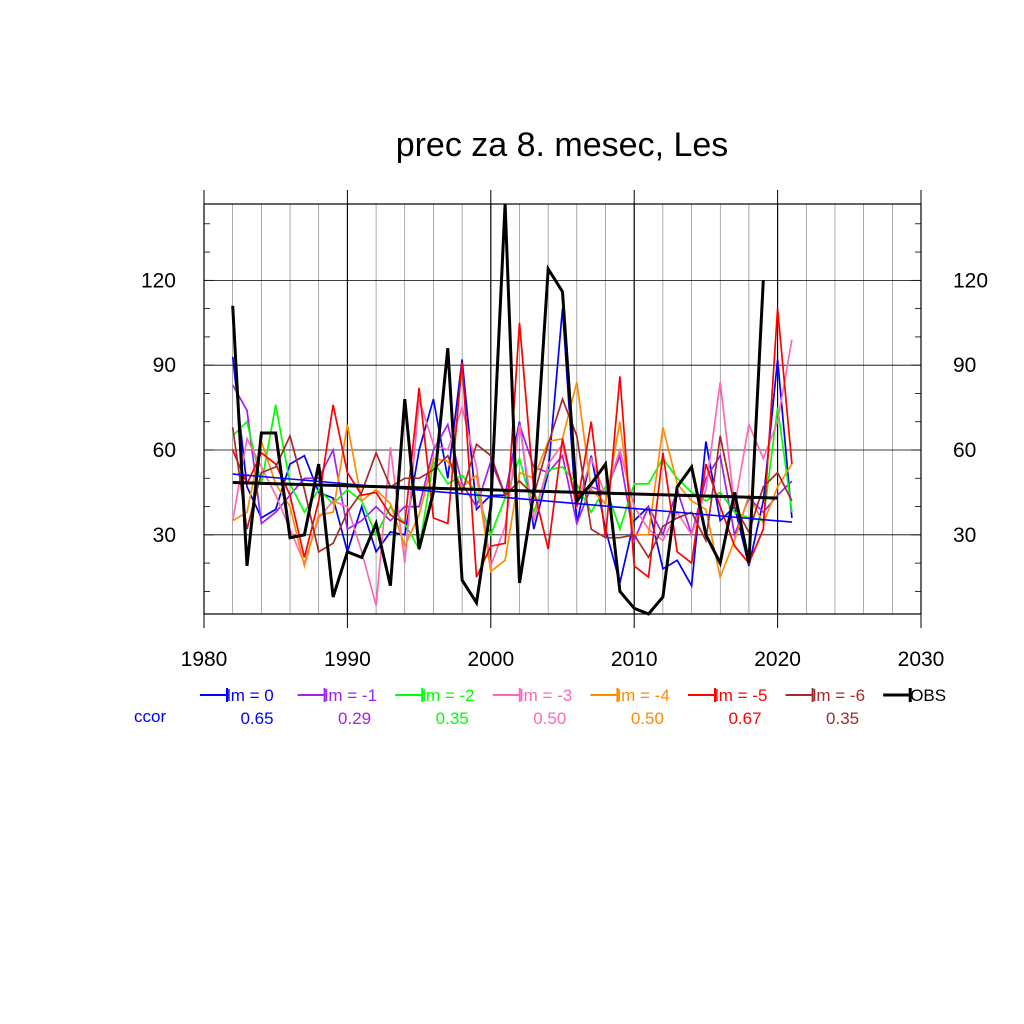 This screenshot has height=1024, width=1024. What do you see at coordinates (250, 695) in the screenshot?
I see `legend-label: lm = 0` at bounding box center [250, 695].